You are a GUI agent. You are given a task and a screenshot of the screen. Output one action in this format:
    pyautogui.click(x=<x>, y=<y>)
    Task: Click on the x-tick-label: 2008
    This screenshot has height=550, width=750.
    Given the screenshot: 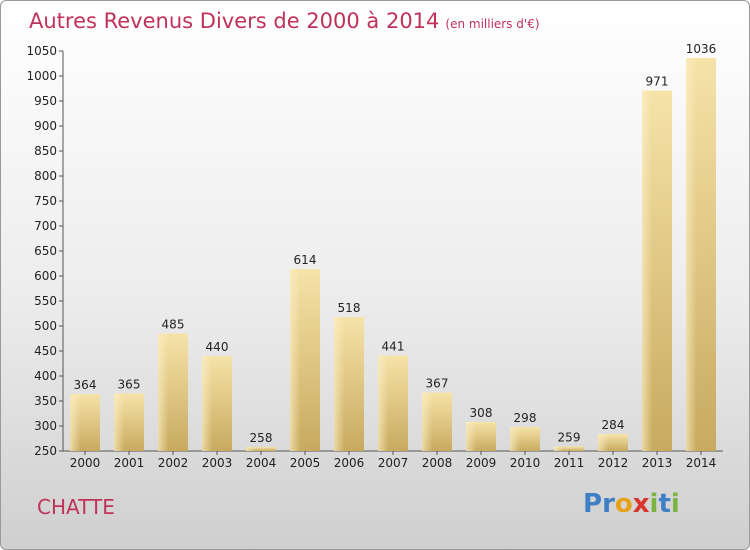 What is the action you would take?
    pyautogui.click(x=437, y=463)
    